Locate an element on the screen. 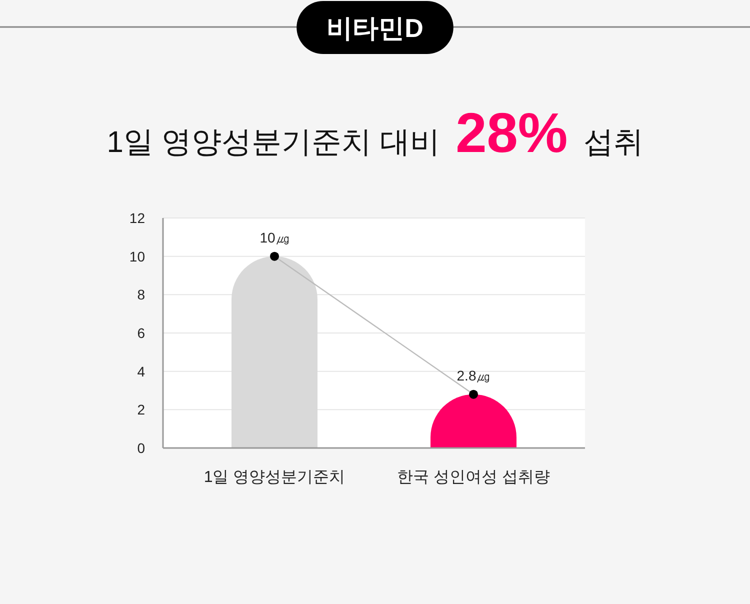 Image resolution: width=750 pixels, height=604 pixels. data-label: 2.8㎍ is located at coordinates (473, 375).